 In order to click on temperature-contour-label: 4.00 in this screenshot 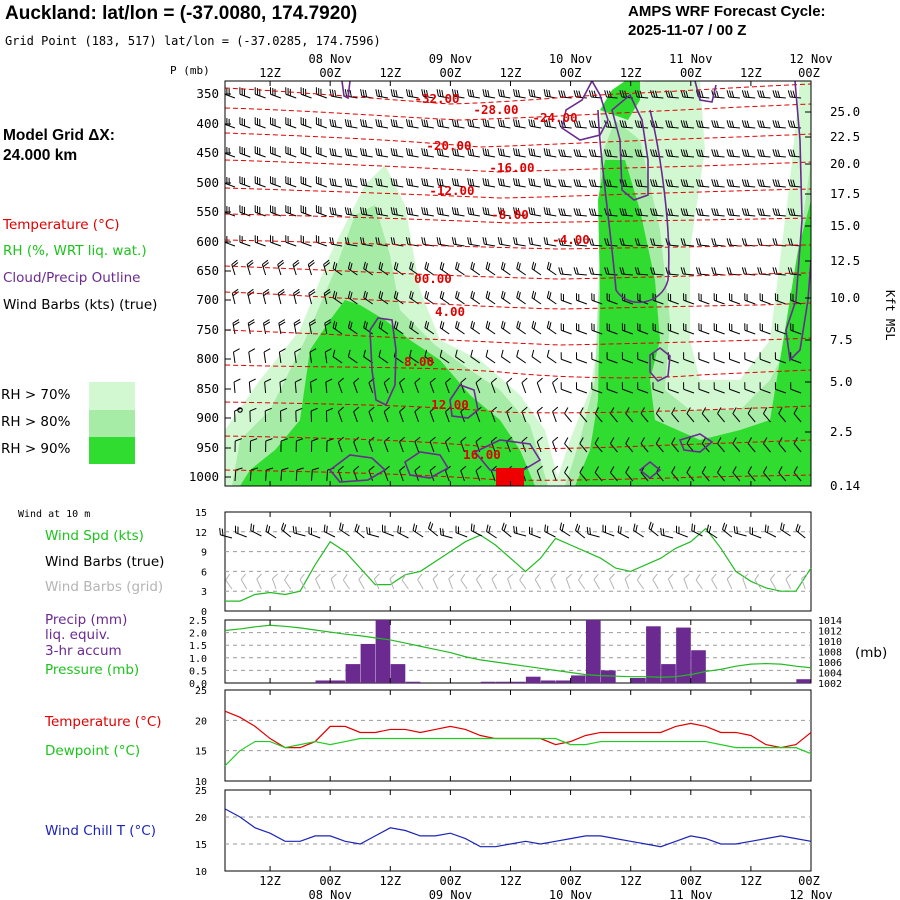, I will do `click(450, 311)`.